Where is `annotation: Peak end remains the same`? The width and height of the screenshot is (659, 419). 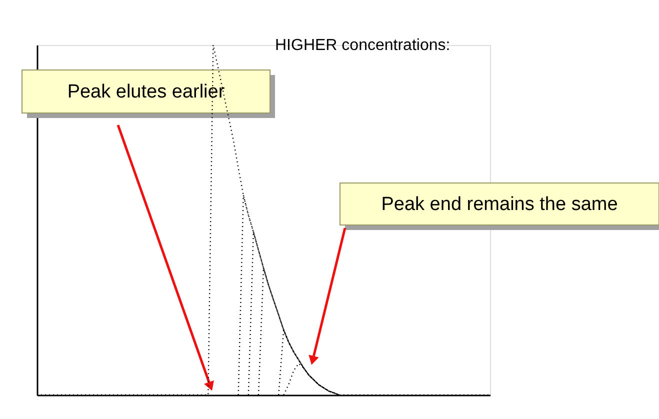 annotation: Peak end remains the same is located at coordinates (499, 204).